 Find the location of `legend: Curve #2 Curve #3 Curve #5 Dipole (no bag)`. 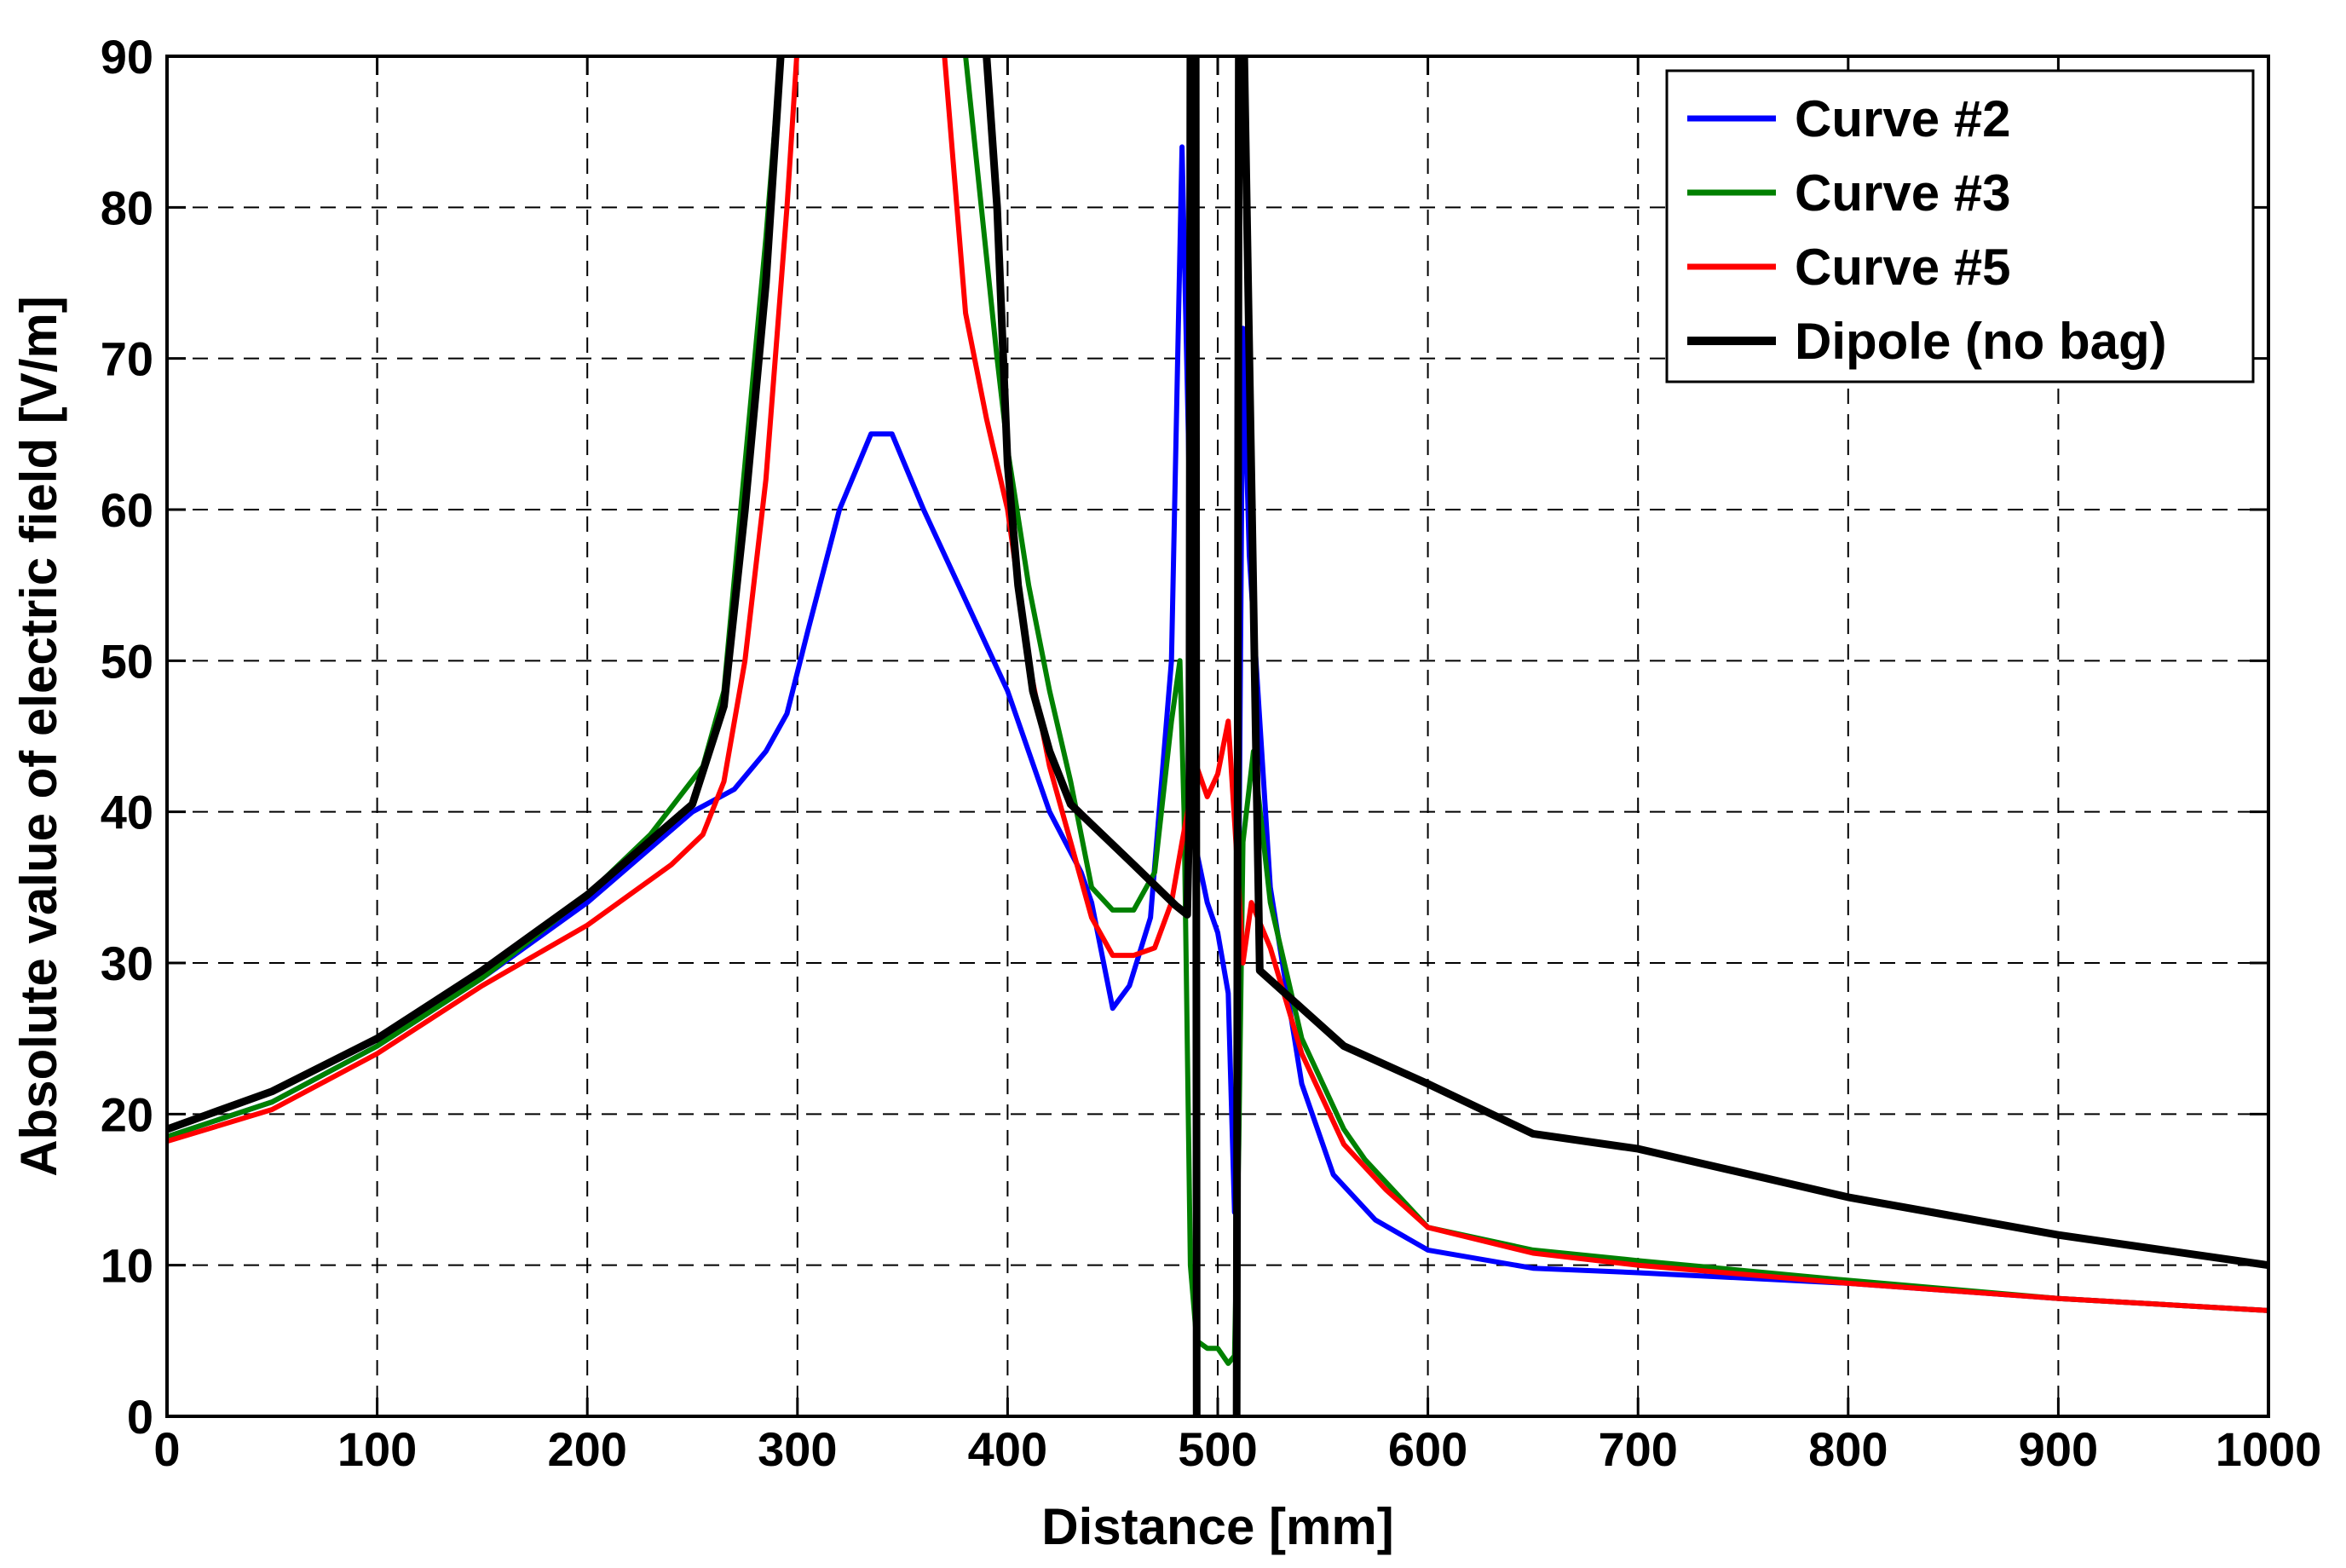

legend: Curve #2 Curve #3 Curve #5 Dipole (no bag) is located at coordinates (1960, 226).